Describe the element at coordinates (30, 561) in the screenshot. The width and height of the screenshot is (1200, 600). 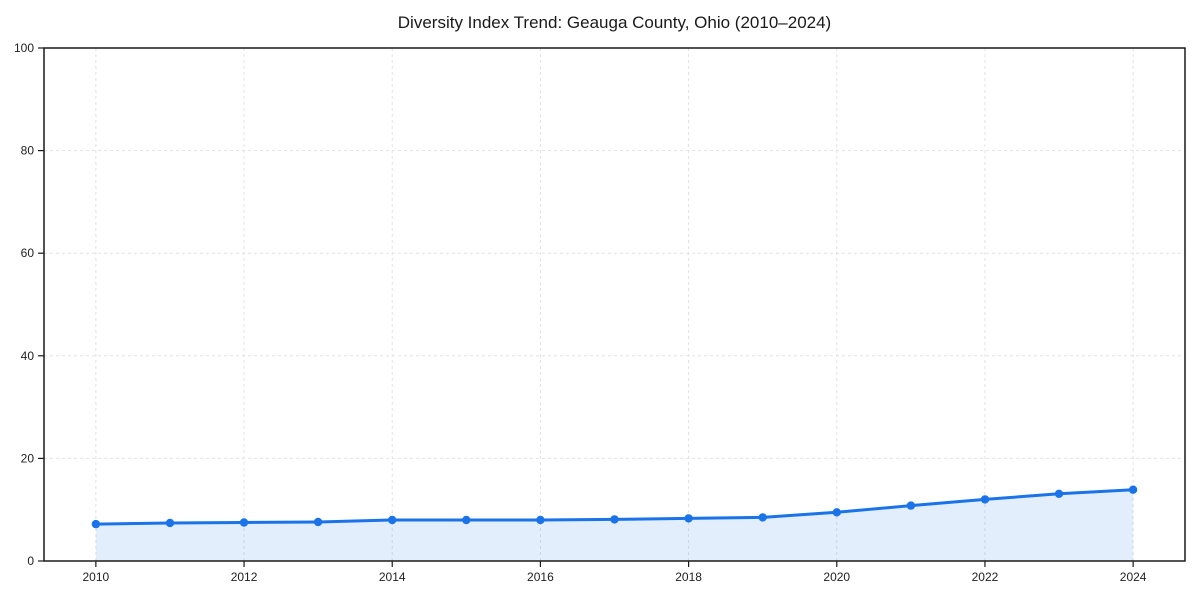
I see `y-axis-tick-label: 0` at that location.